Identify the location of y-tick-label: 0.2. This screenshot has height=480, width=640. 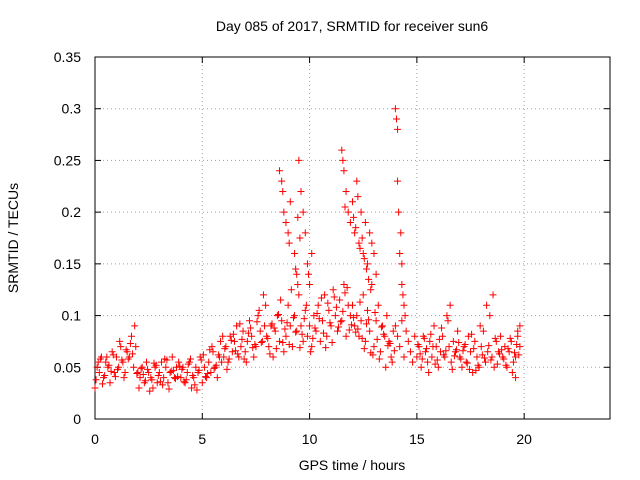
(72, 212).